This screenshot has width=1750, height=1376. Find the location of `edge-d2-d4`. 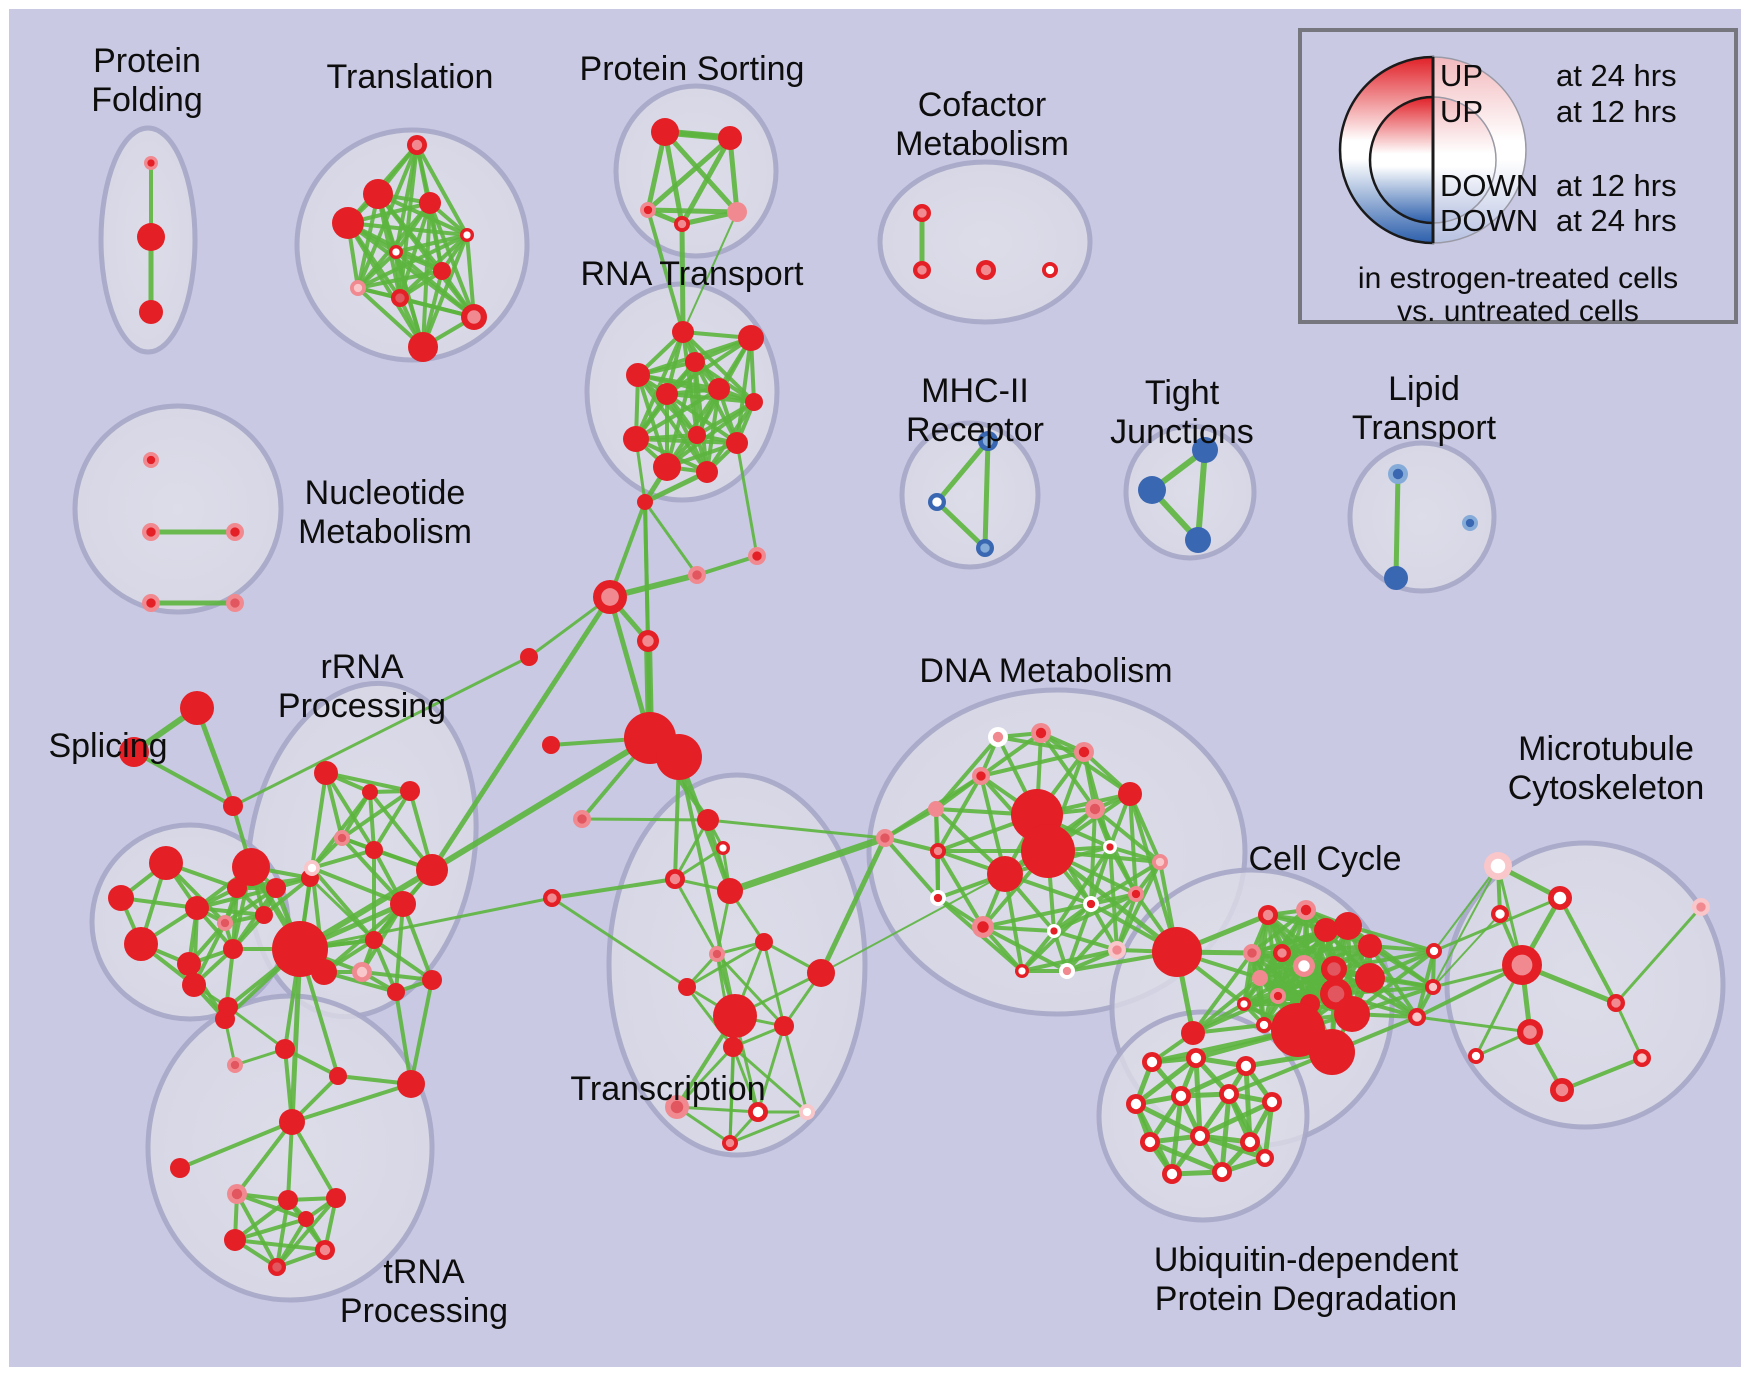

edge-d2-d4 is located at coordinates (1011, 754).